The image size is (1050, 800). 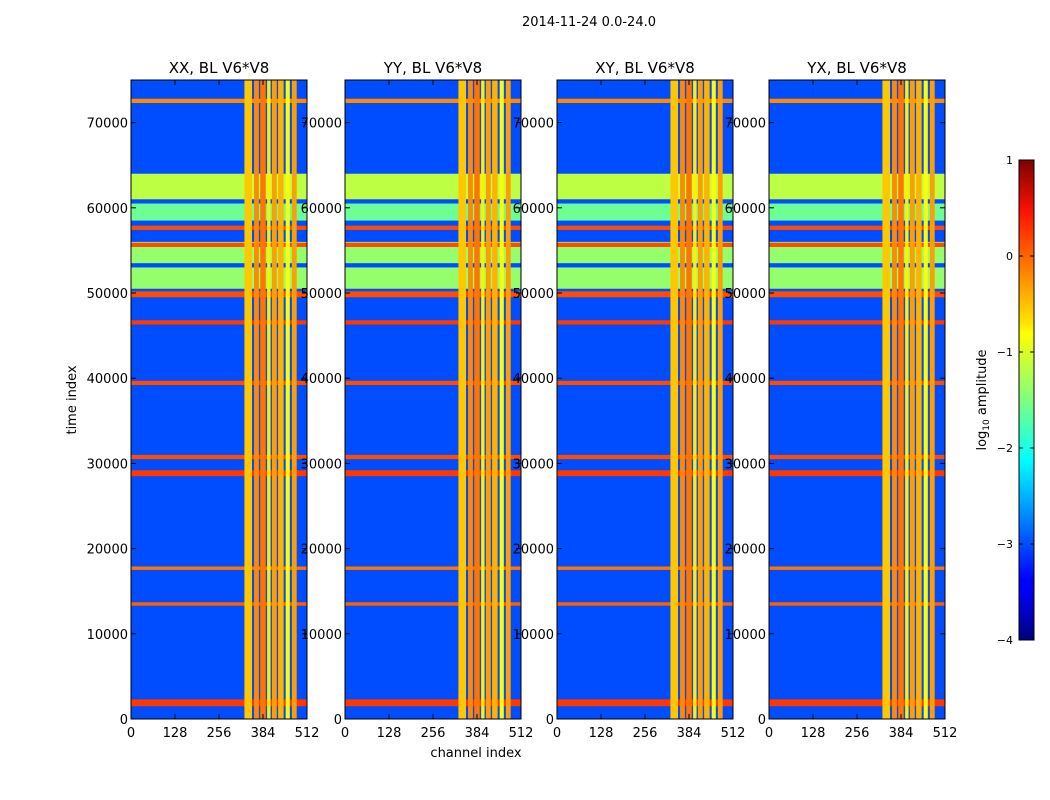 What do you see at coordinates (1026, 400) in the screenshot?
I see `colorbar-gradient` at bounding box center [1026, 400].